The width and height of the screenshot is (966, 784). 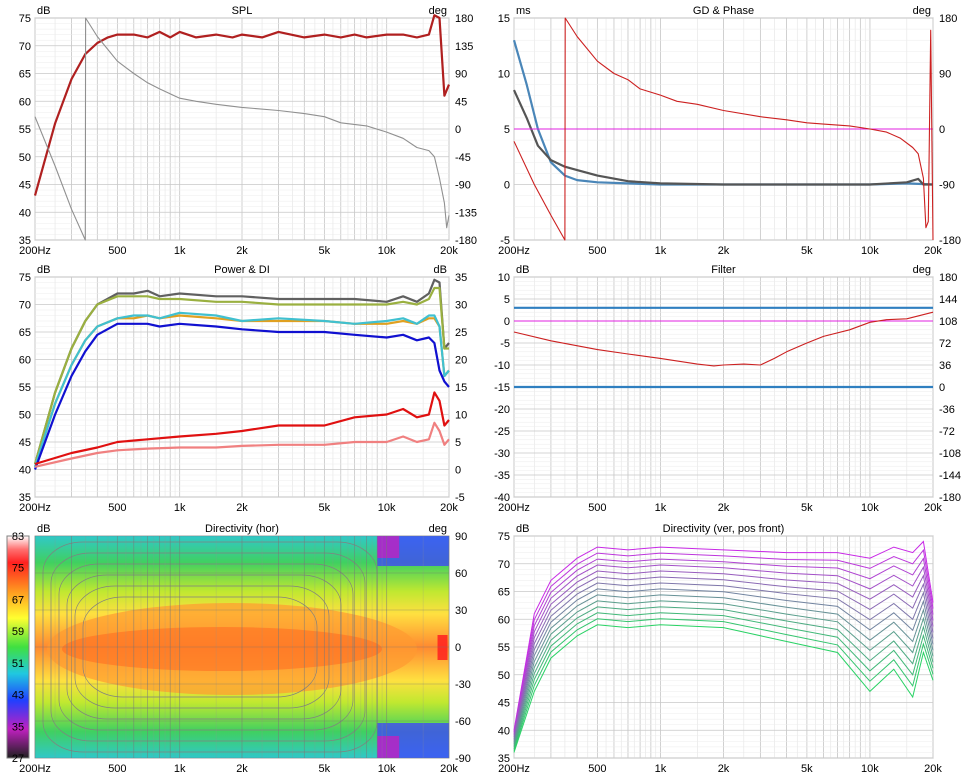 What do you see at coordinates (242, 444) in the screenshot?
I see `series-line-di_pink` at bounding box center [242, 444].